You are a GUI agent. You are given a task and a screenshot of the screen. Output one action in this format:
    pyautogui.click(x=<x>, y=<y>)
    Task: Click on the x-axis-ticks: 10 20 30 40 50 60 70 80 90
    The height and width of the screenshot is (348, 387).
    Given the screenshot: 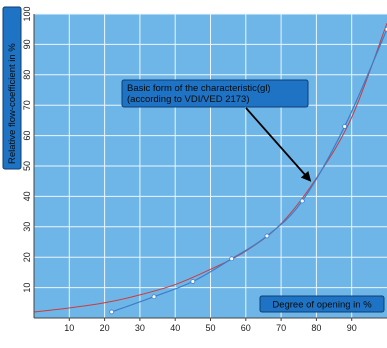 What is the action you would take?
    pyautogui.click(x=210, y=325)
    